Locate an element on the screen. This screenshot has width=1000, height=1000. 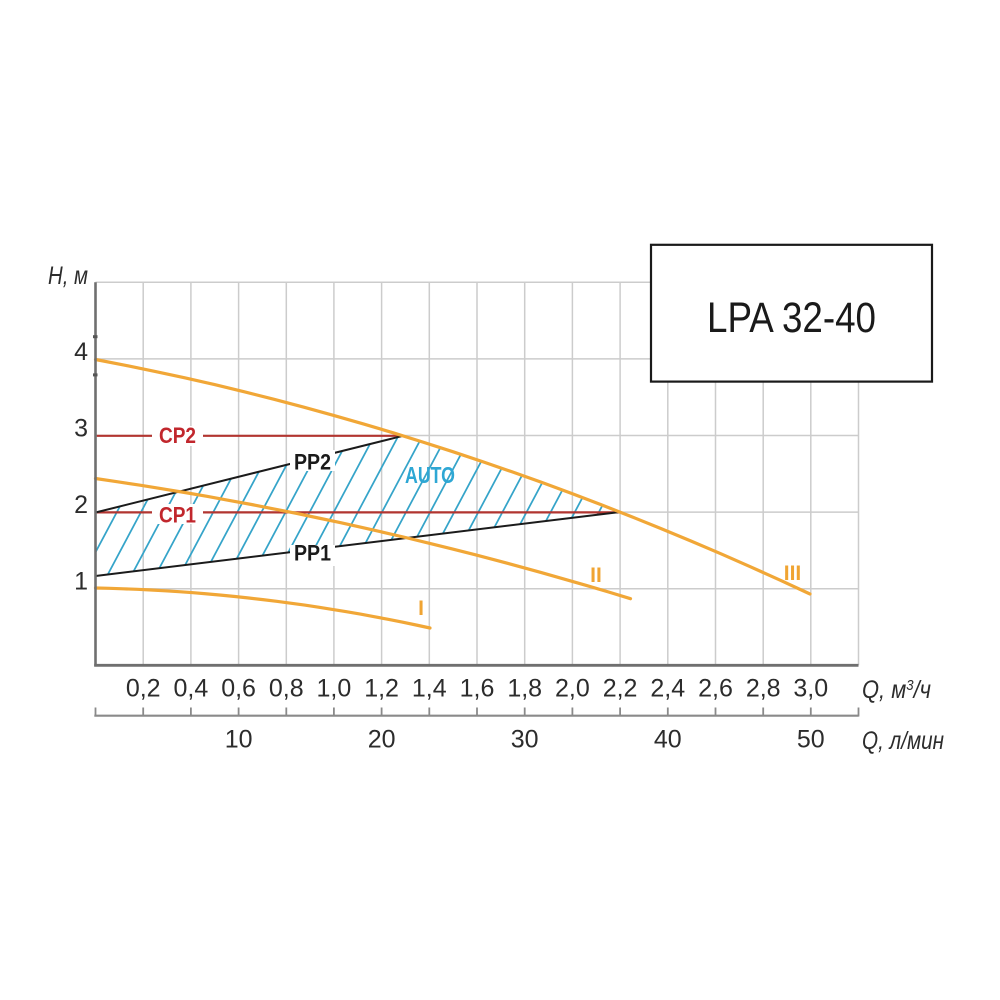
svg-text: I is located at coordinates (421, 608).